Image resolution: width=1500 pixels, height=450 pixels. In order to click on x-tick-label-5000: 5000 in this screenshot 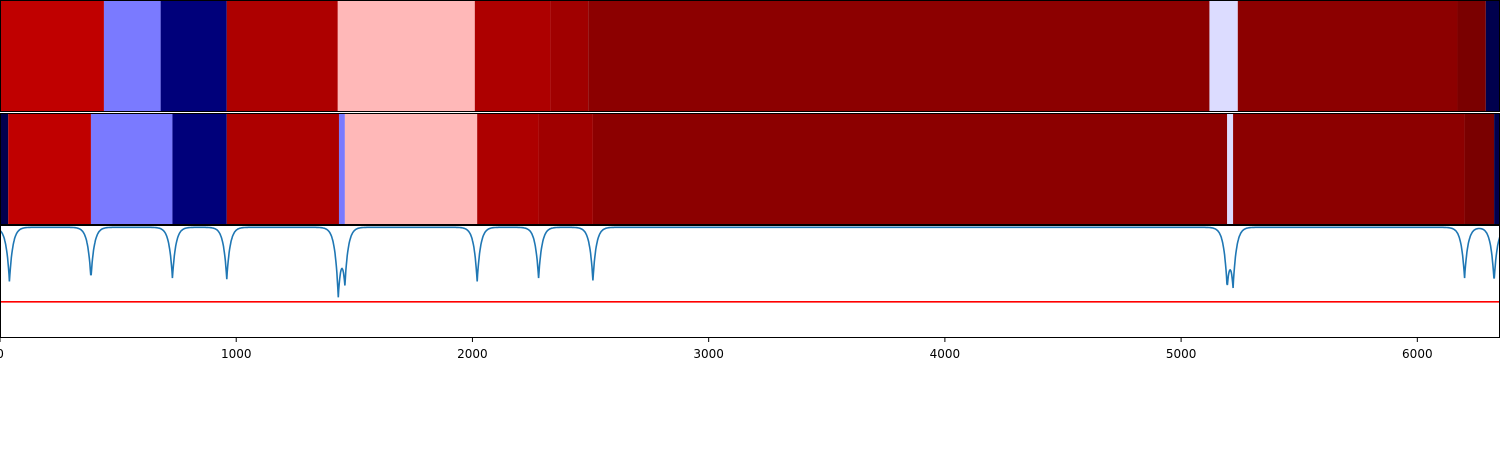, I will do `click(1181, 354)`.